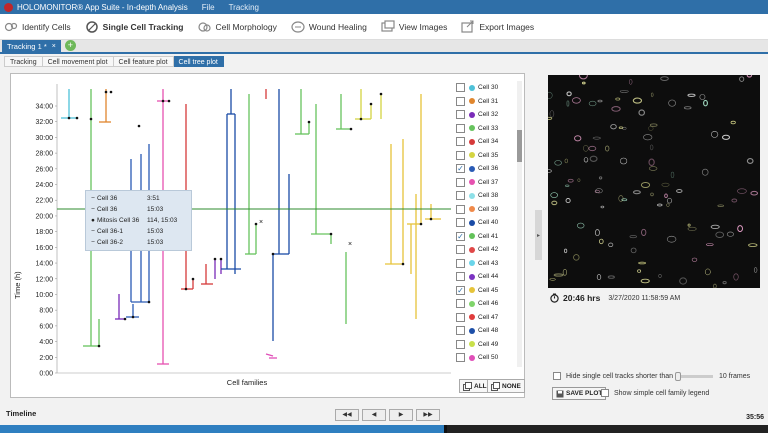  What do you see at coordinates (488, 155) in the screenshot?
I see `legend-label: Cell 35` at bounding box center [488, 155].